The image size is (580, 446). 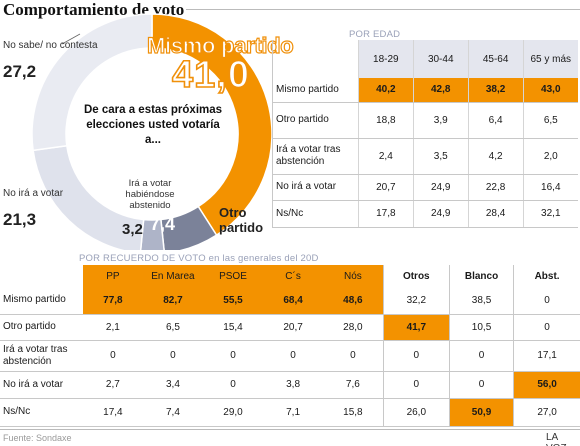 I want to click on table-row: Mismo partido 40,2 42,8 38,2 43,0, so click(x=425, y=90).